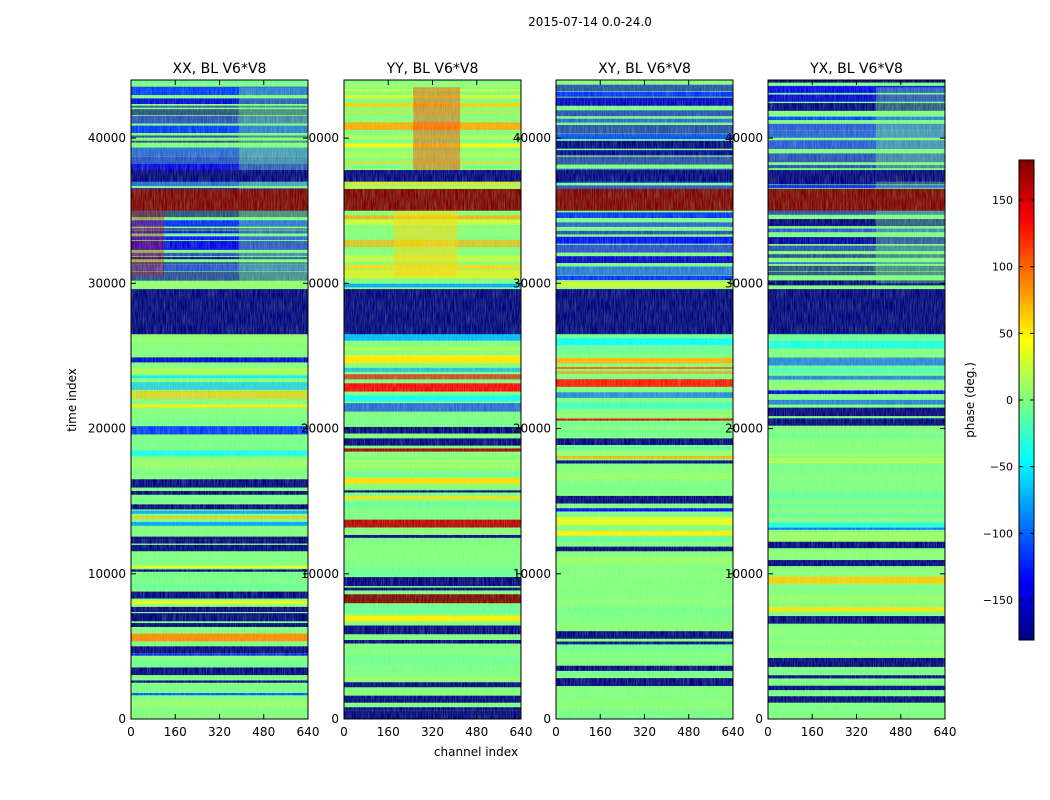 This screenshot has width=1050, height=800. Describe the element at coordinates (644, 69) in the screenshot. I see `panel-xy-title: XY, BL V6*V8` at that location.